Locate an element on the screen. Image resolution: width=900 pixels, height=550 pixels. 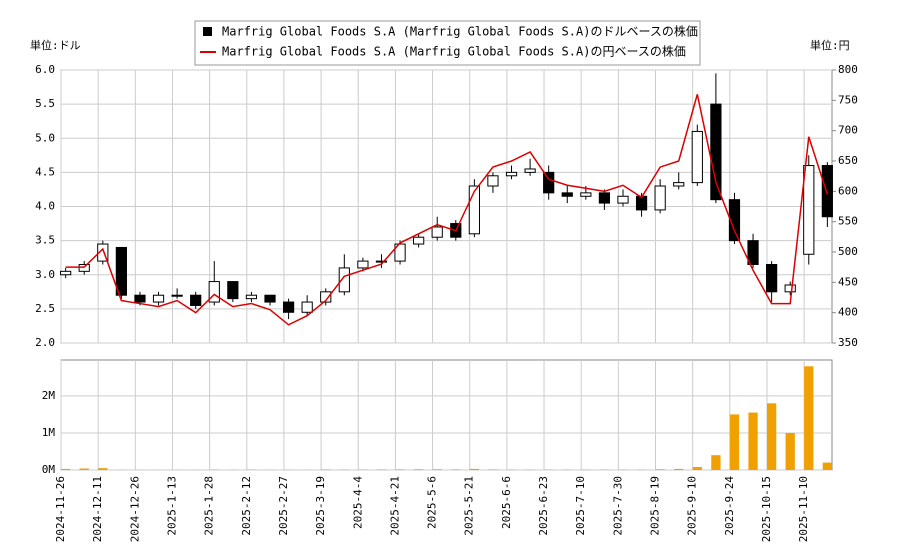
y-tick-label: 2.0 is located at coordinates (45, 342).